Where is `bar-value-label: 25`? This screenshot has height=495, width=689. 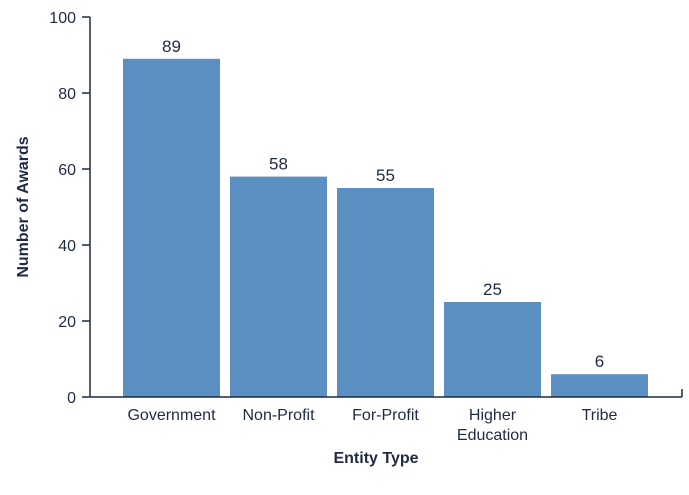
bar-value-label: 25 is located at coordinates (492, 289).